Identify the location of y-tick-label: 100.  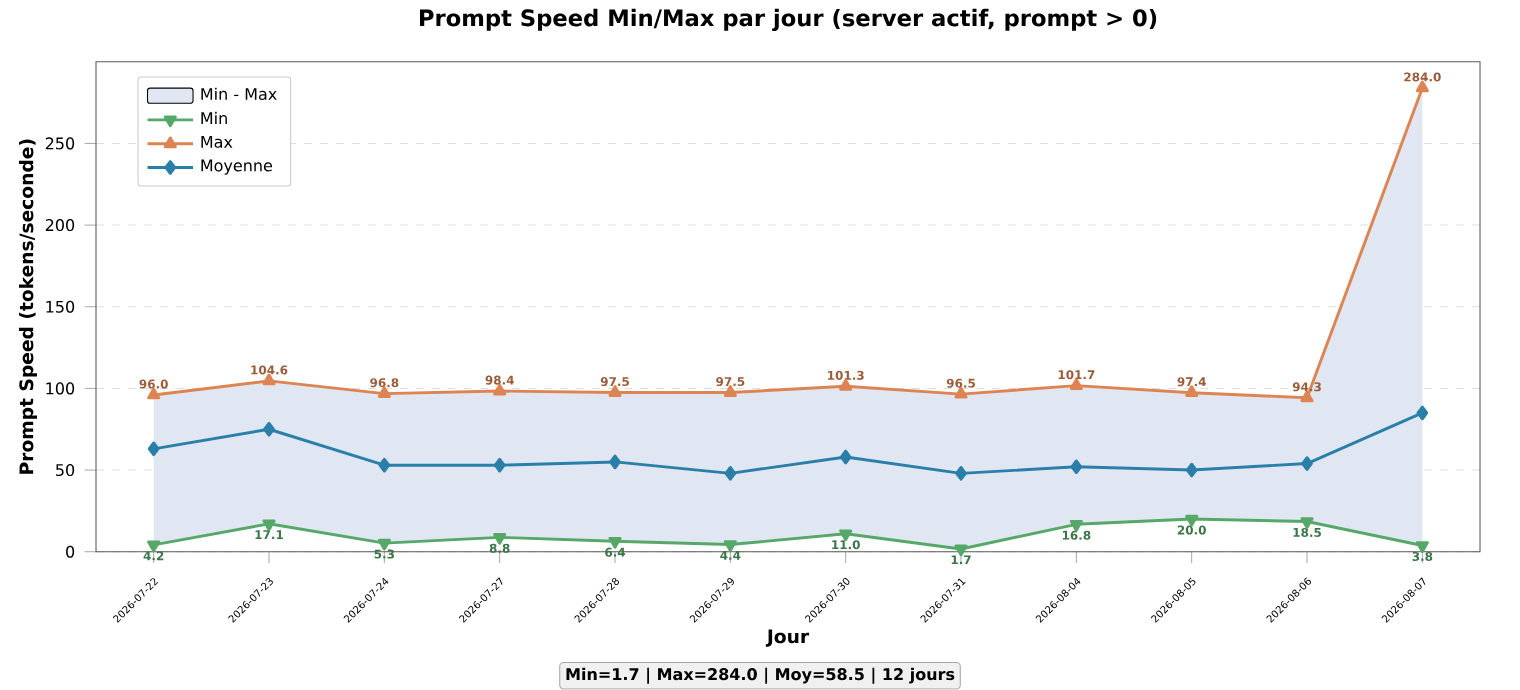
(60, 388).